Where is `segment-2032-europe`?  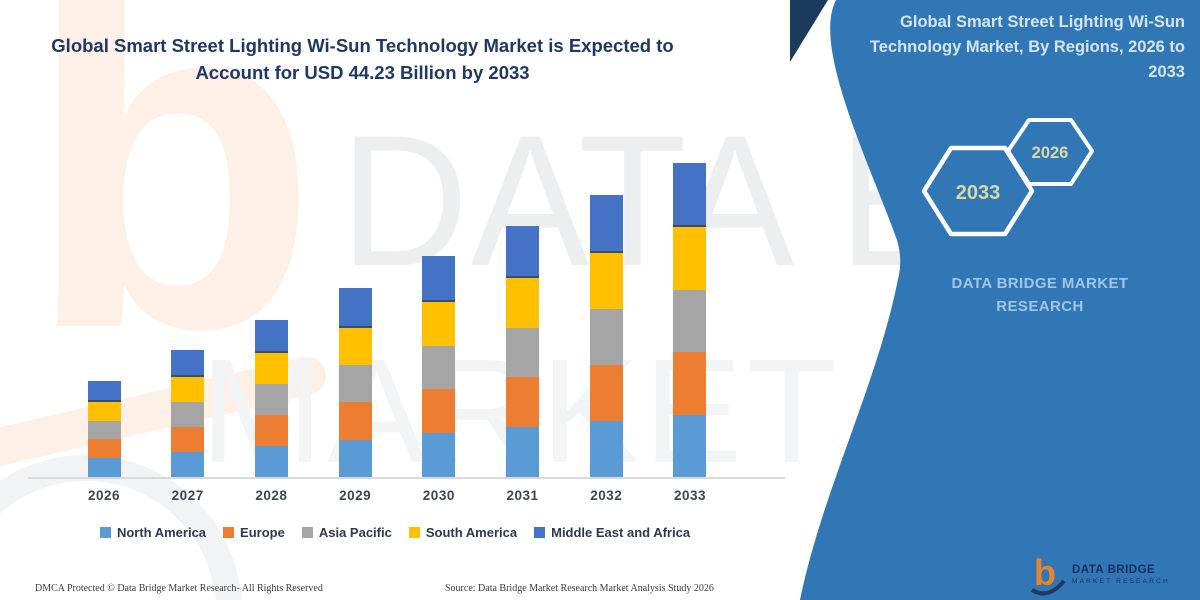
segment-2032-europe is located at coordinates (606, 393).